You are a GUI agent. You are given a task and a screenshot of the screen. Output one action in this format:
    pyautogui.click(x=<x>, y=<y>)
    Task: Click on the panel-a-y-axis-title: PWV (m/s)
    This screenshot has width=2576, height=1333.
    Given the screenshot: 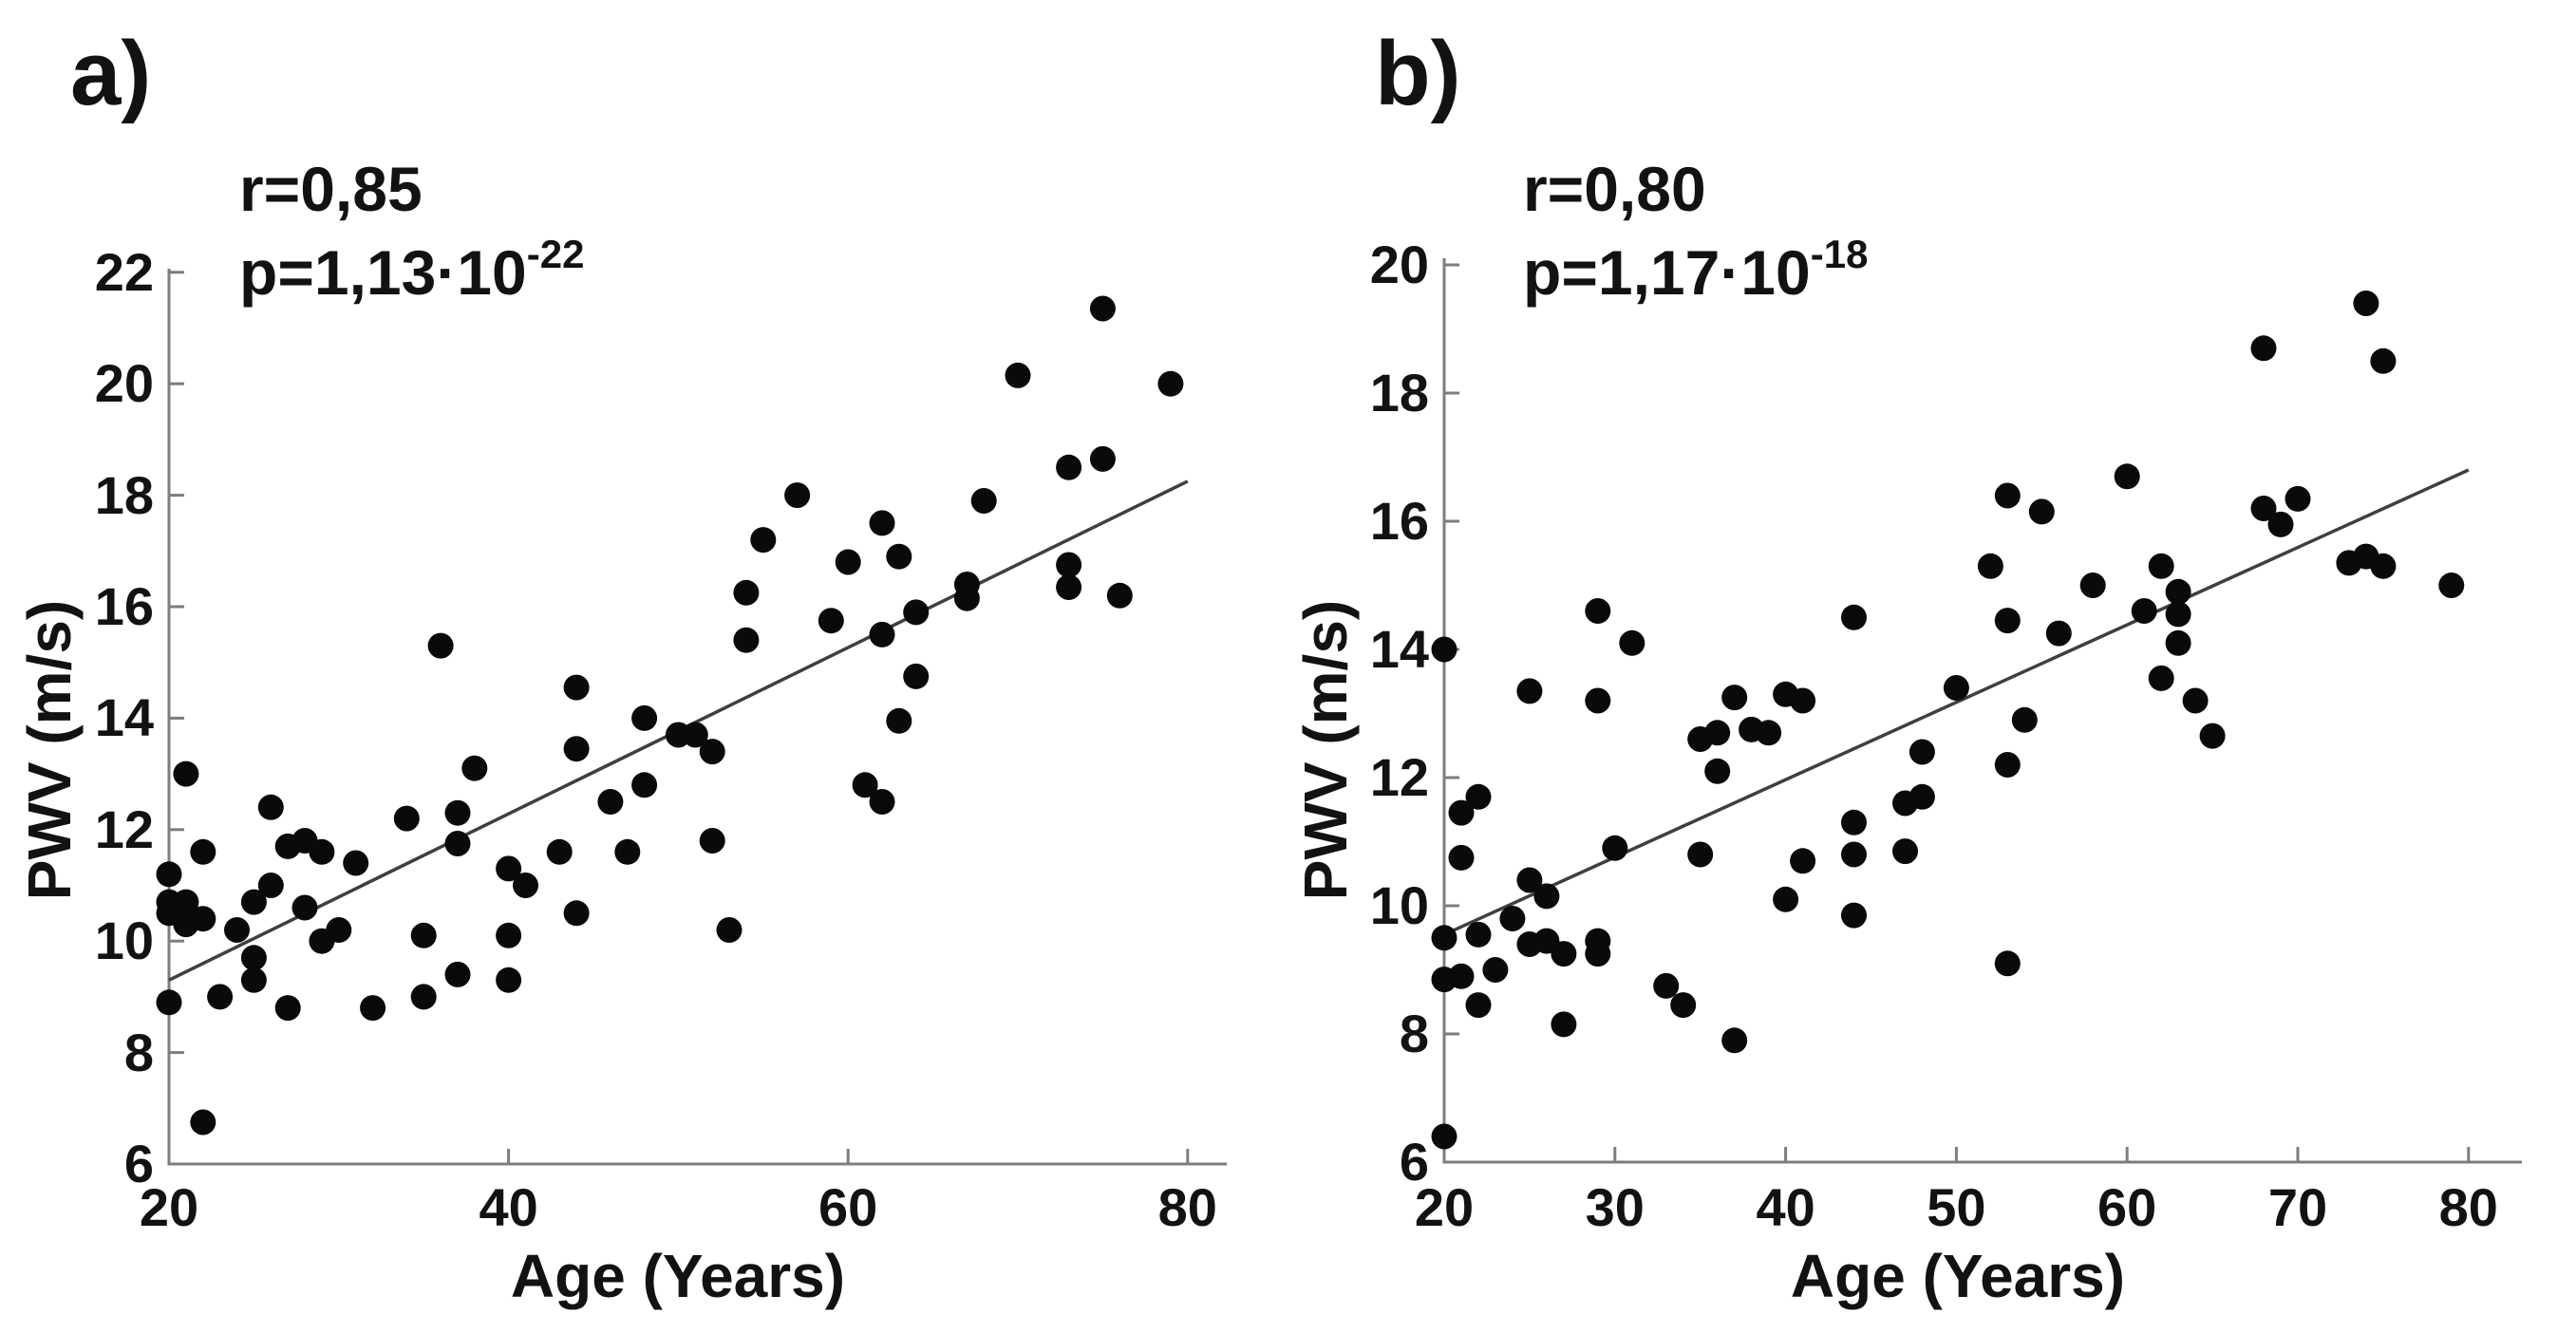 What is the action you would take?
    pyautogui.click(x=49, y=750)
    